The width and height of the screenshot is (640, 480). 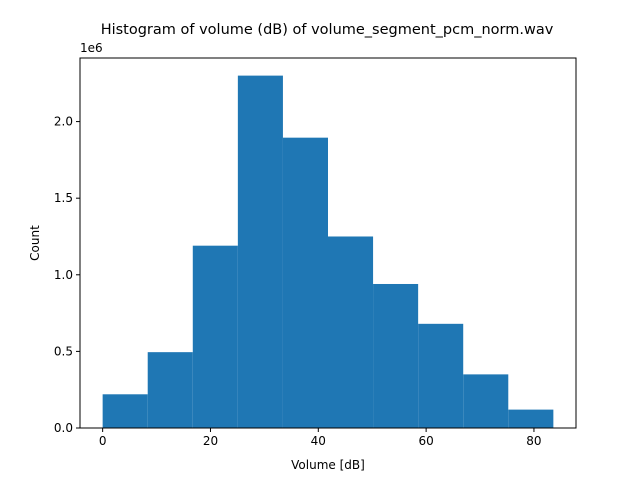 I want to click on x-tick-label: 40, so click(x=318, y=441).